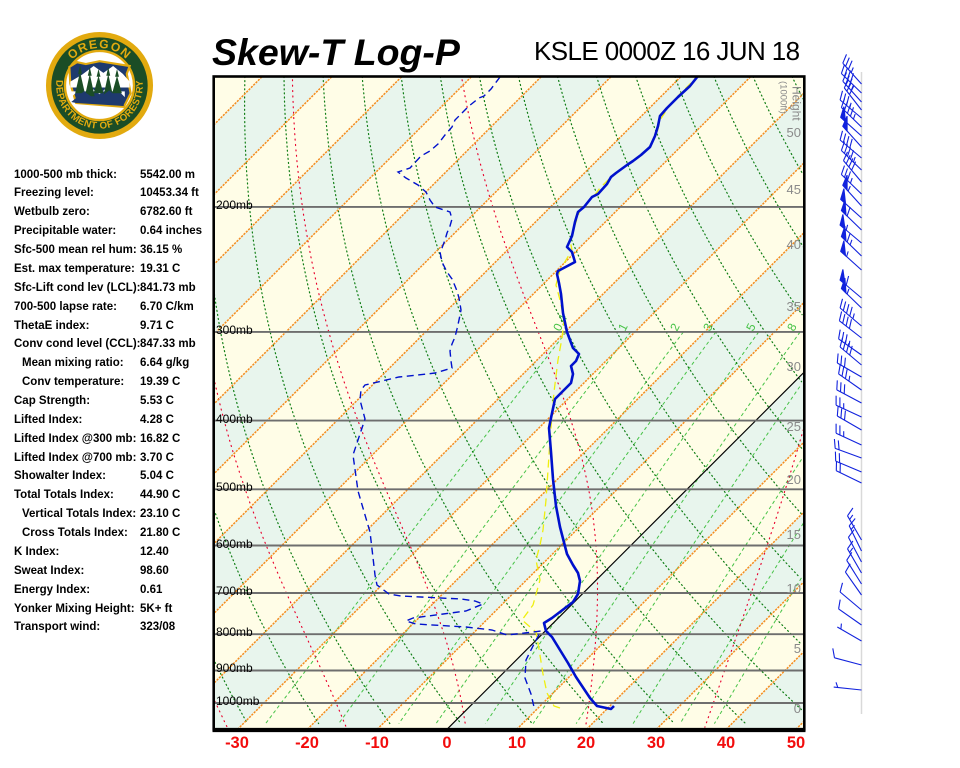 The height and width of the screenshot is (768, 960). What do you see at coordinates (797, 103) in the screenshot?
I see `svg-text: Height` at bounding box center [797, 103].